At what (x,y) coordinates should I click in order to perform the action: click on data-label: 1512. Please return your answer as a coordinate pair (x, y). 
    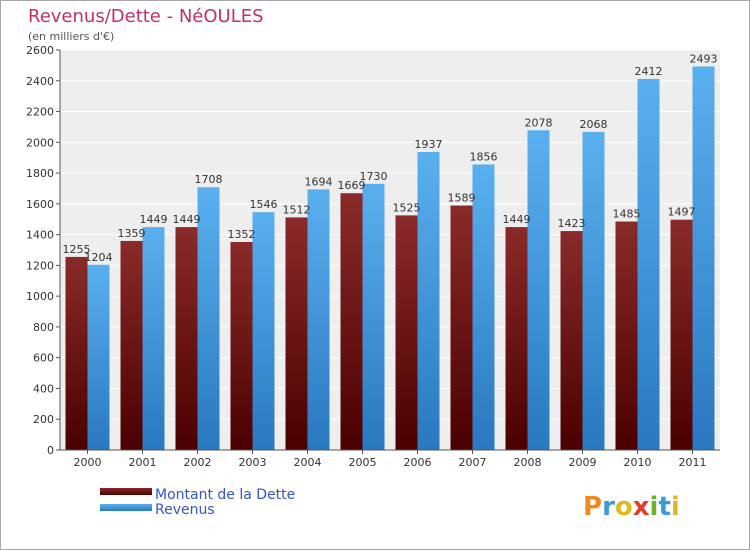
    Looking at the image, I should click on (297, 209).